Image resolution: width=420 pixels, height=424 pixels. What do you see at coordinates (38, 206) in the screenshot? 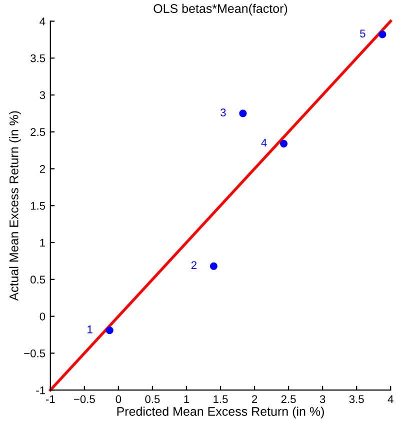
I see `y-tick-label: 1.5` at bounding box center [38, 206].